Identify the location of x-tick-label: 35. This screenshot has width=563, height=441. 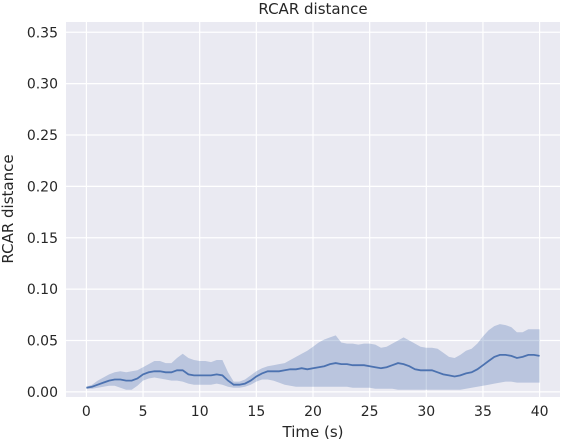
(483, 412).